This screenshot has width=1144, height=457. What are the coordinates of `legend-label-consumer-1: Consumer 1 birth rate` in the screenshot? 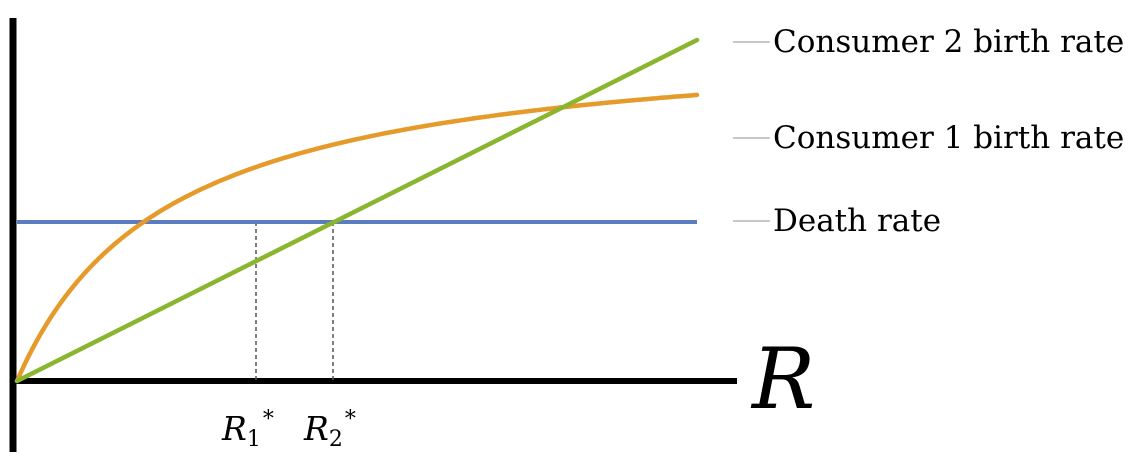 It's located at (948, 138).